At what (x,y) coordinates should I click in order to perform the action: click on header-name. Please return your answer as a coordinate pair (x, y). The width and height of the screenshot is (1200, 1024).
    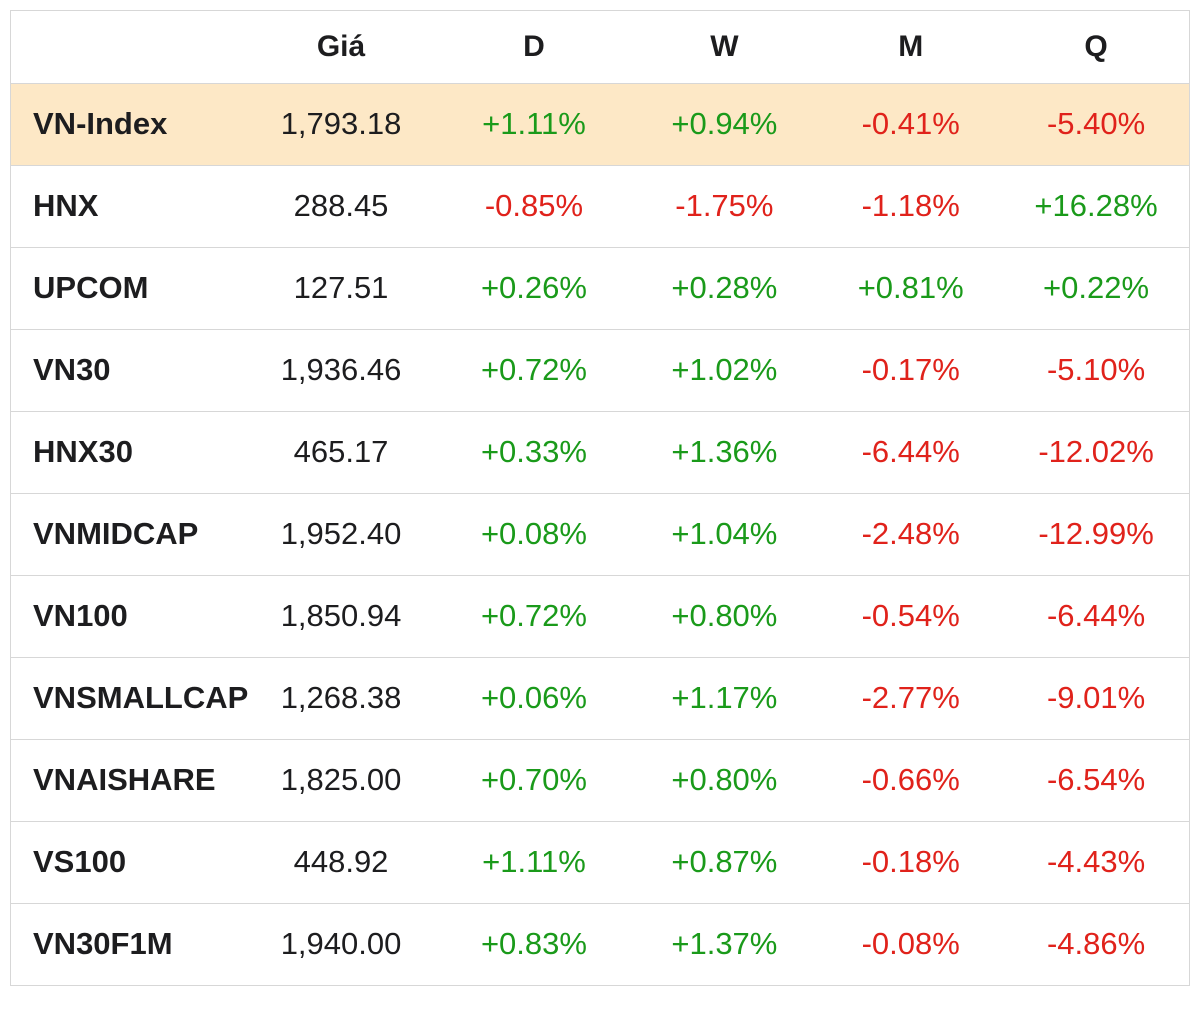
    Looking at the image, I should click on (128, 47).